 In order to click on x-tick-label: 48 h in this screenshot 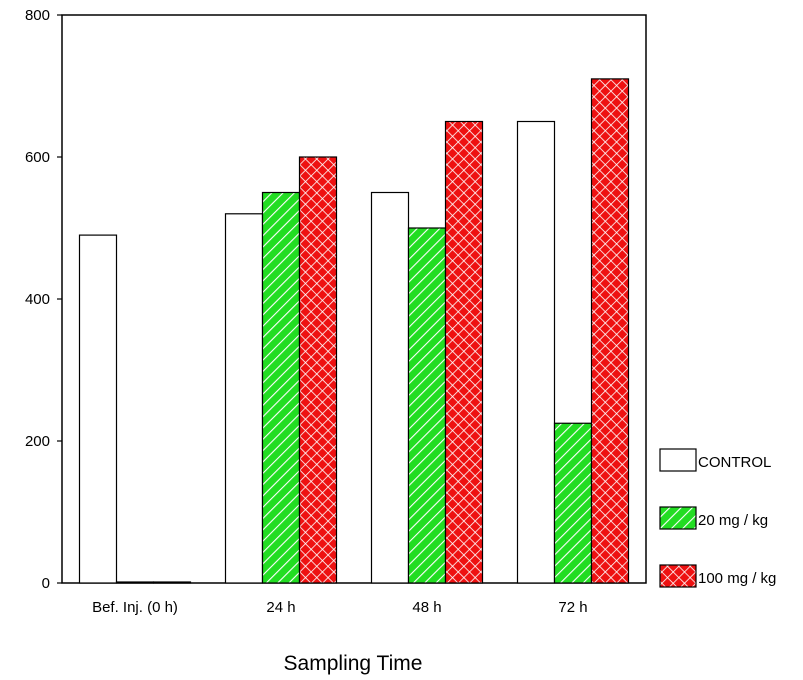, I will do `click(426, 607)`.